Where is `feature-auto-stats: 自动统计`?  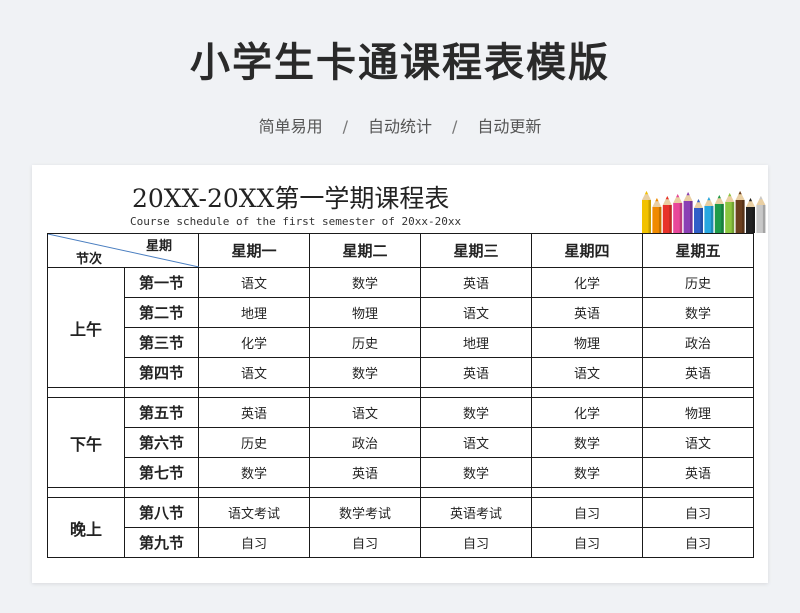 feature-auto-stats: 自动统计 is located at coordinates (399, 126).